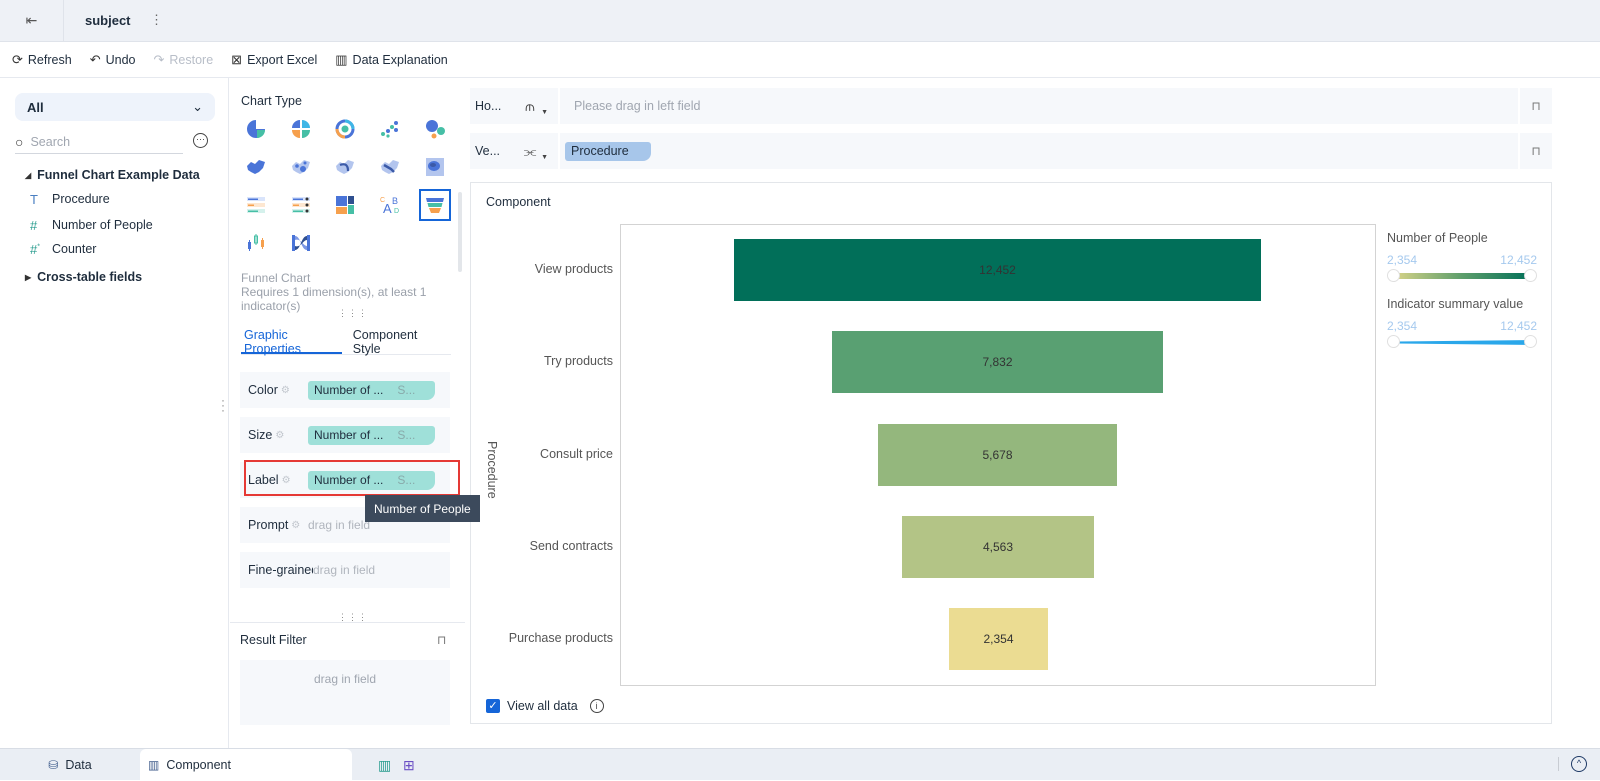 Image resolution: width=1600 pixels, height=781 pixels. I want to click on caret-right-icon: ▶, so click(28, 277).